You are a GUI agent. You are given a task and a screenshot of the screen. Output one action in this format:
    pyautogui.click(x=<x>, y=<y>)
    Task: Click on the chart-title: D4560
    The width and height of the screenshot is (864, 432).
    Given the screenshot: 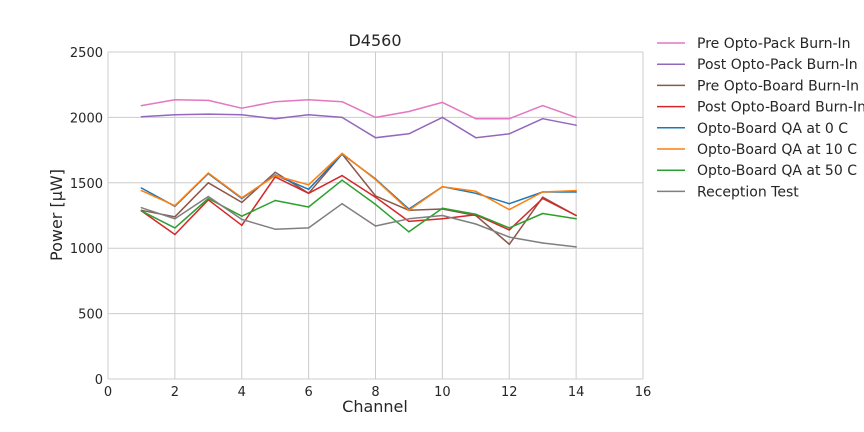 What is the action you would take?
    pyautogui.click(x=374, y=40)
    